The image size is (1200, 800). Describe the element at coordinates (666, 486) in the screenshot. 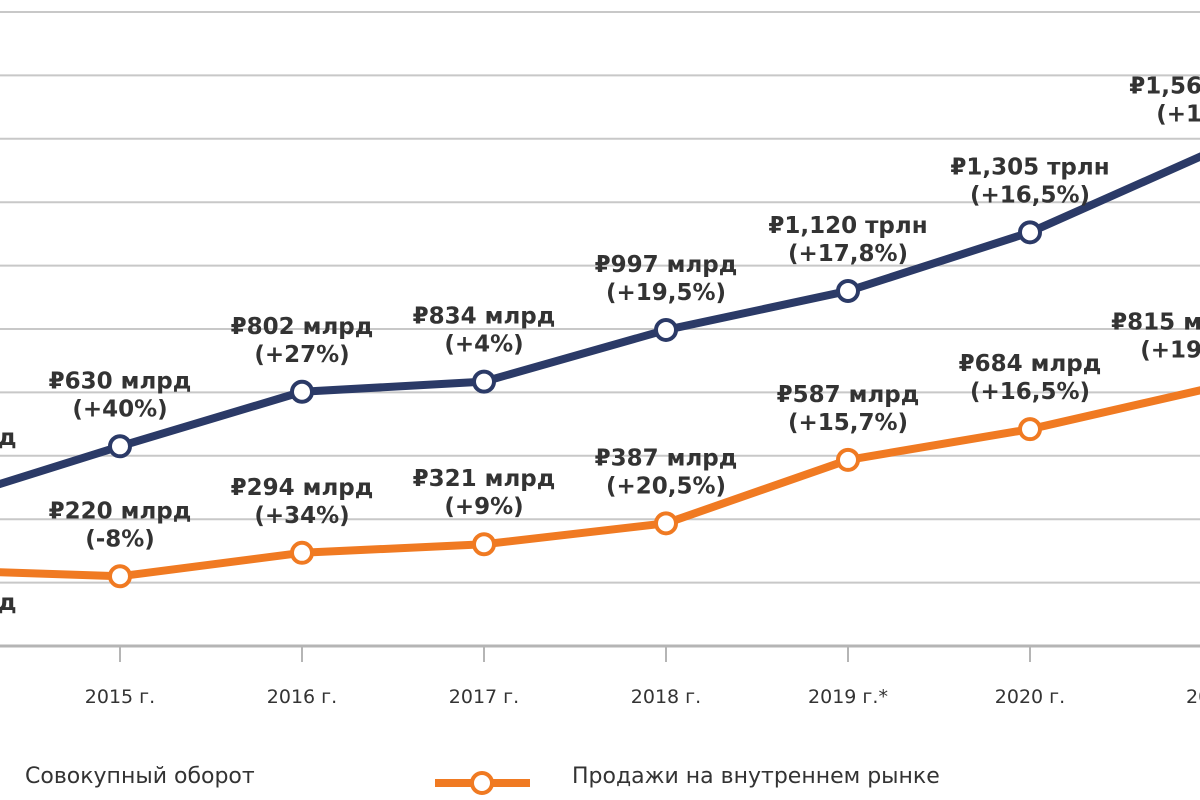

I see `data-label: (+20,5%)` at that location.